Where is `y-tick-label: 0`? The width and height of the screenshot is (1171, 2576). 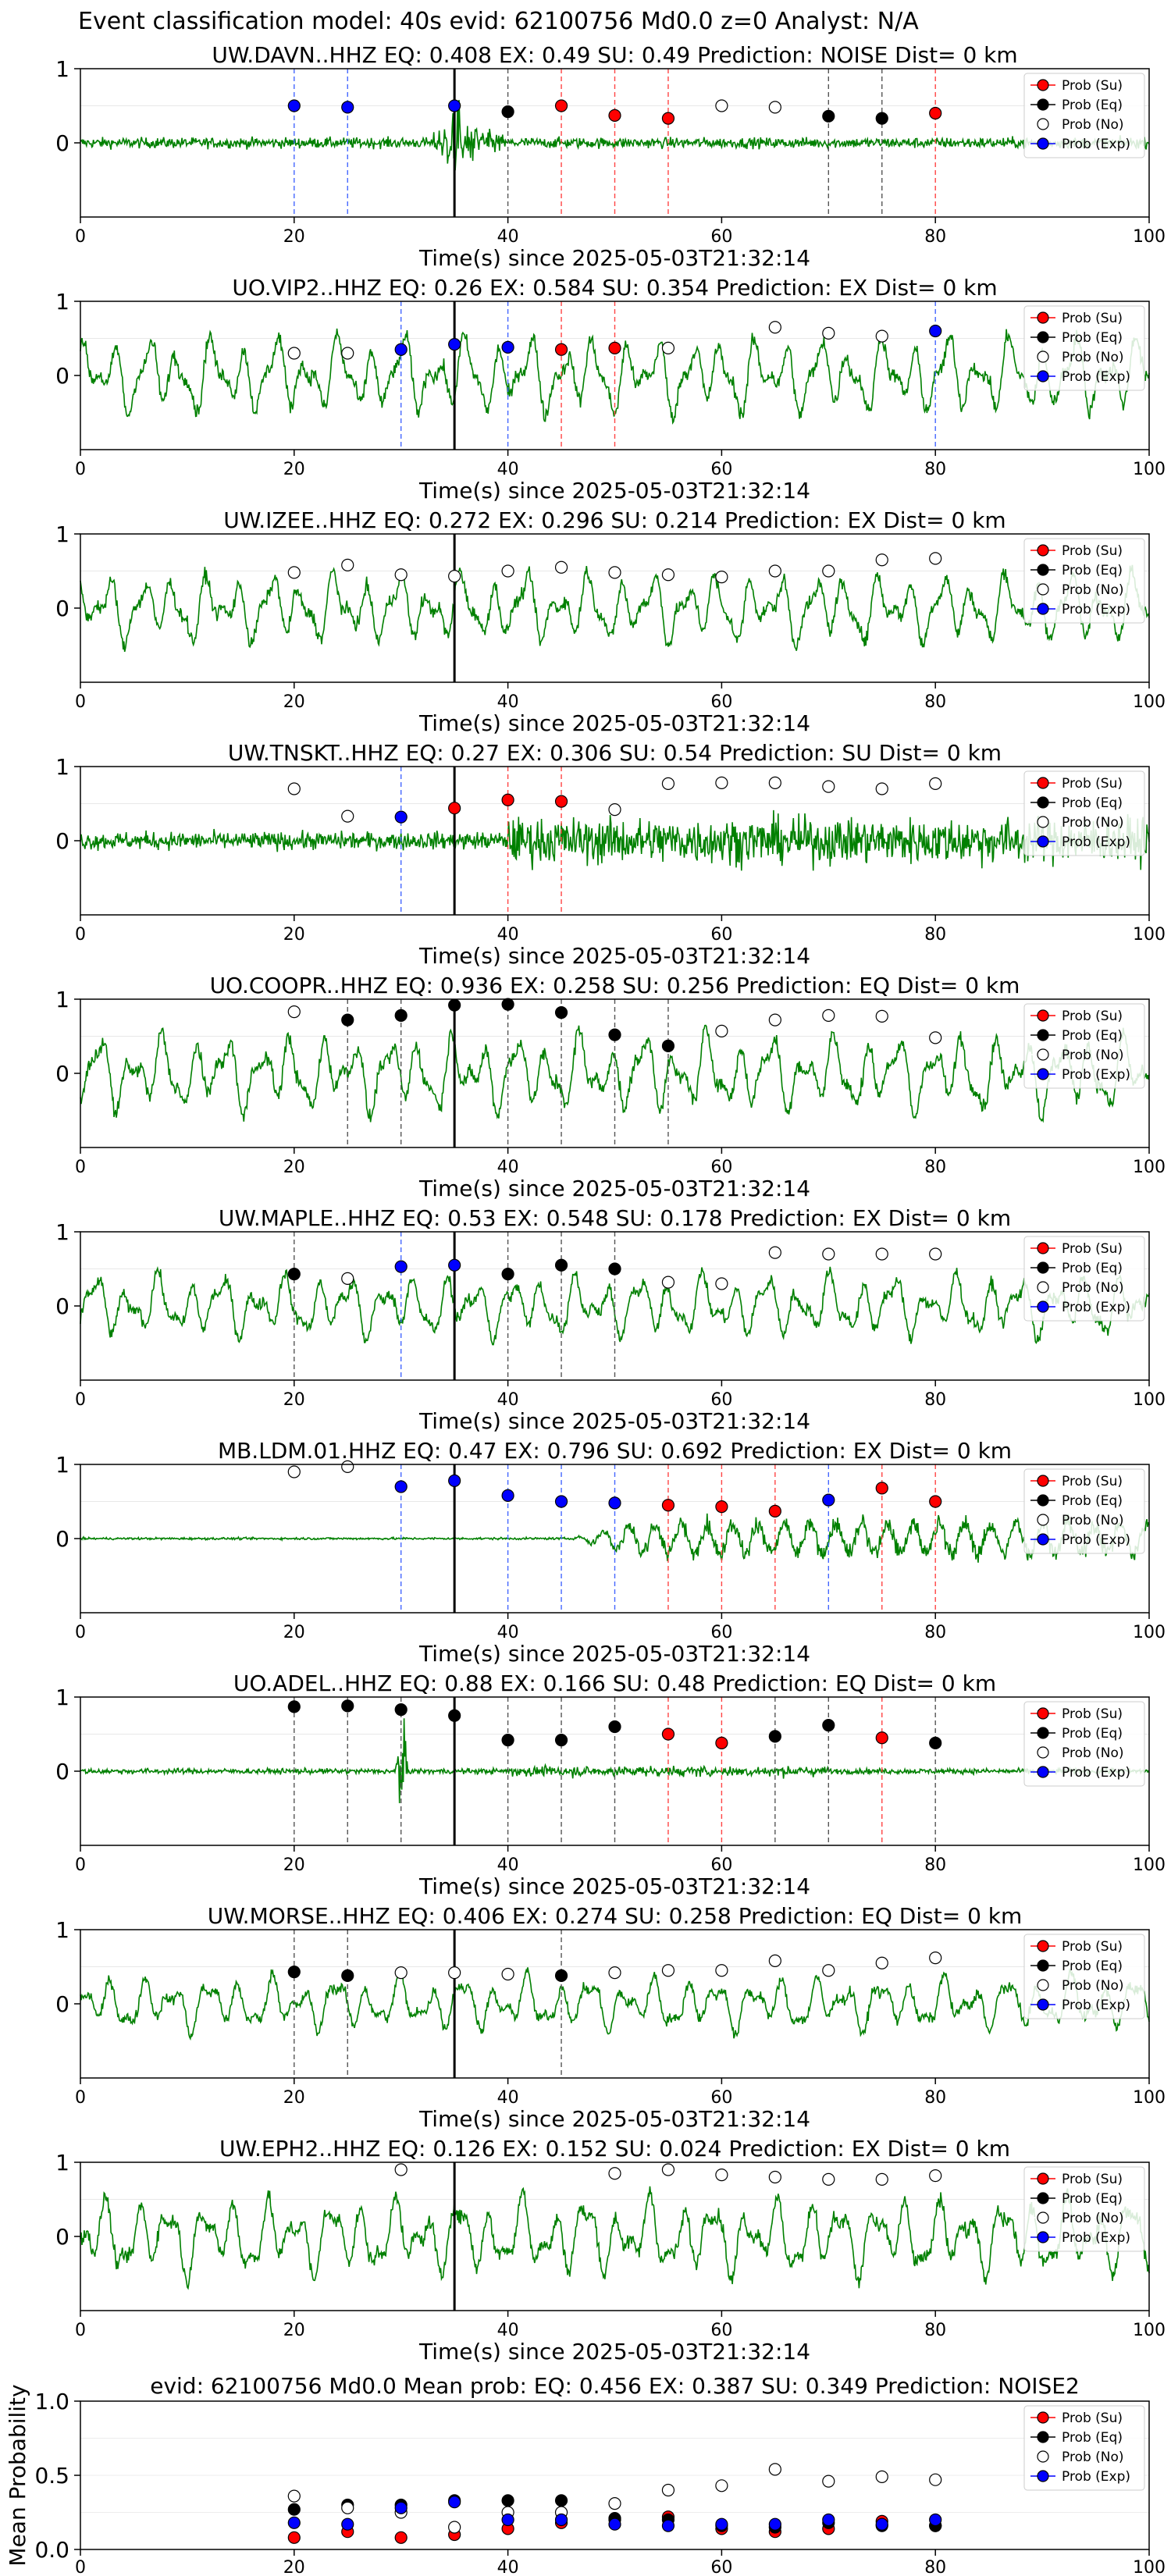 y-tick-label: 0 is located at coordinates (62, 608).